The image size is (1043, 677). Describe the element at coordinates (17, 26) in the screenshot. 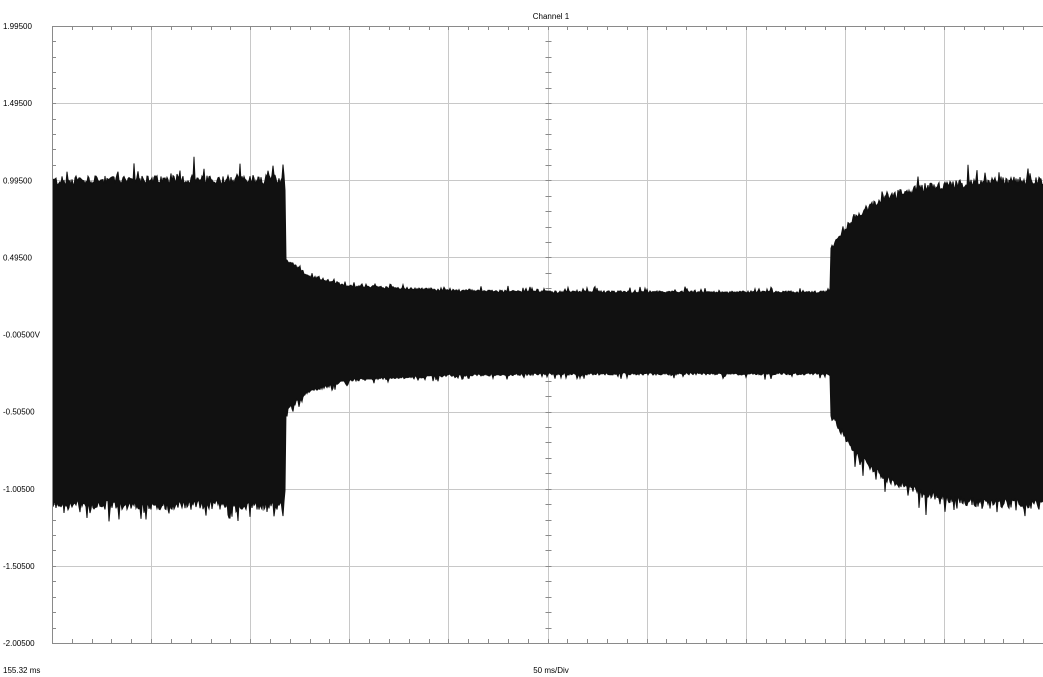

I see `y-tick-label: 1.99500` at that location.